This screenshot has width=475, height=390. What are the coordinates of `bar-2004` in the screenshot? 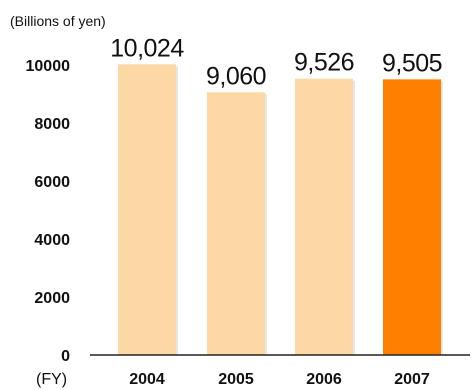 It's located at (147, 209).